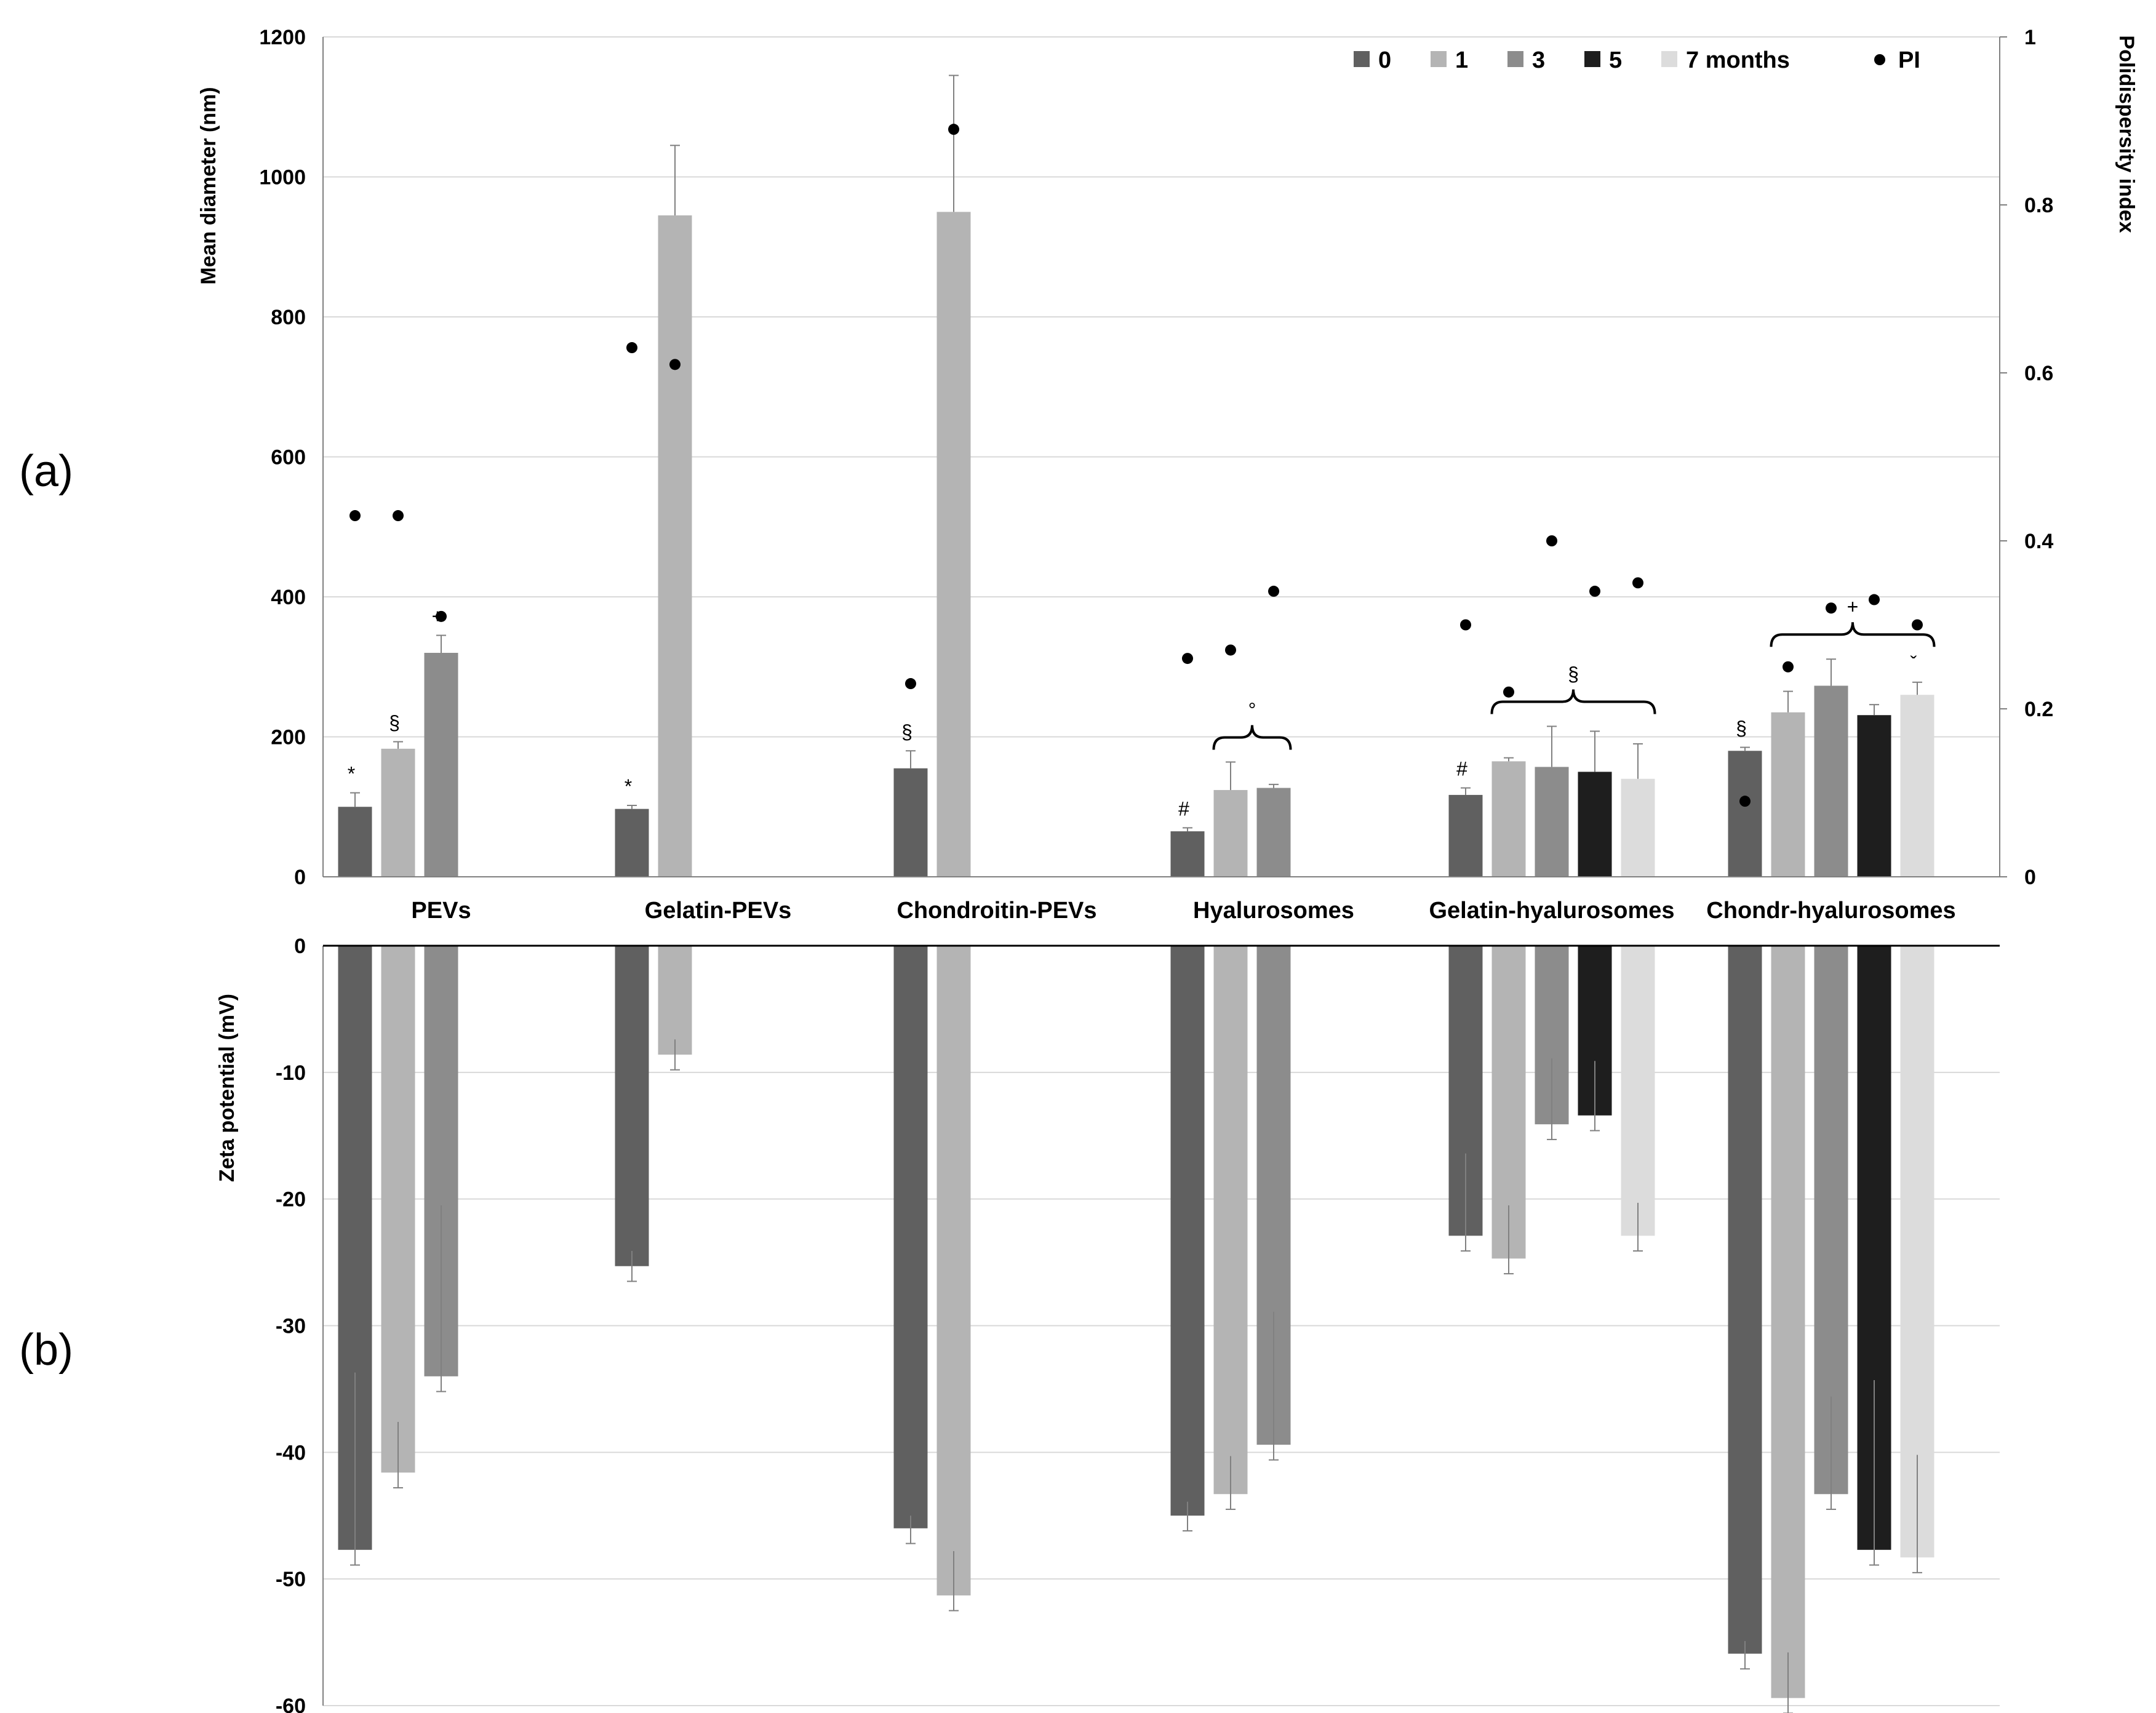 The image size is (2156, 1713). What do you see at coordinates (227, 1088) in the screenshot?
I see `panel-b-y-axis-title: Zeta potential (mV)` at bounding box center [227, 1088].